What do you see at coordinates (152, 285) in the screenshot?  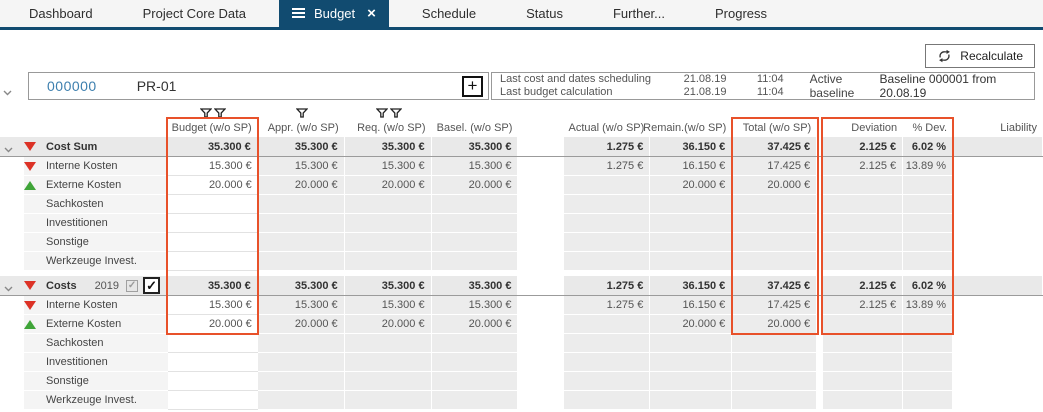 I see `year-checkbox: ✓` at bounding box center [152, 285].